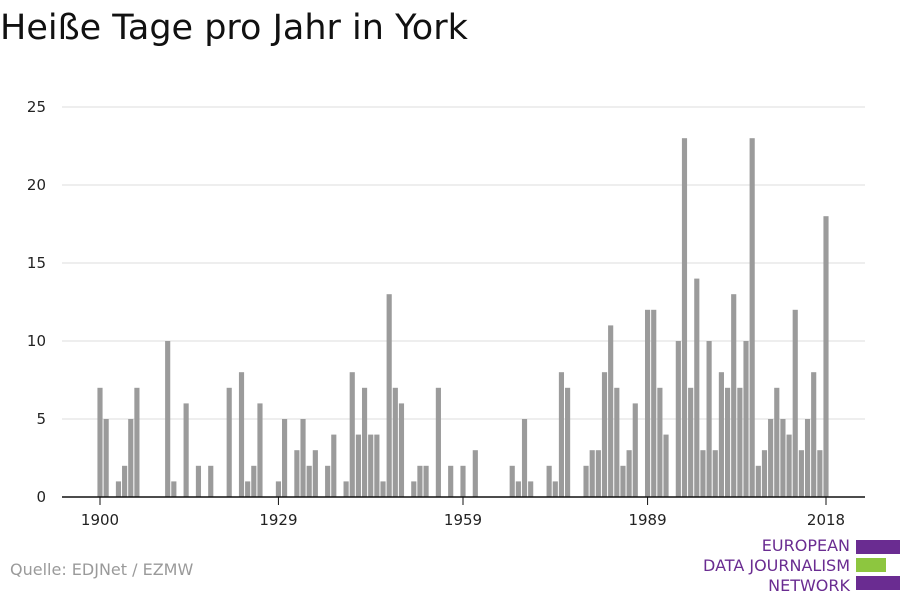 The height and width of the screenshot is (600, 900). What do you see at coordinates (118, 489) in the screenshot?
I see `bar-1903` at bounding box center [118, 489].